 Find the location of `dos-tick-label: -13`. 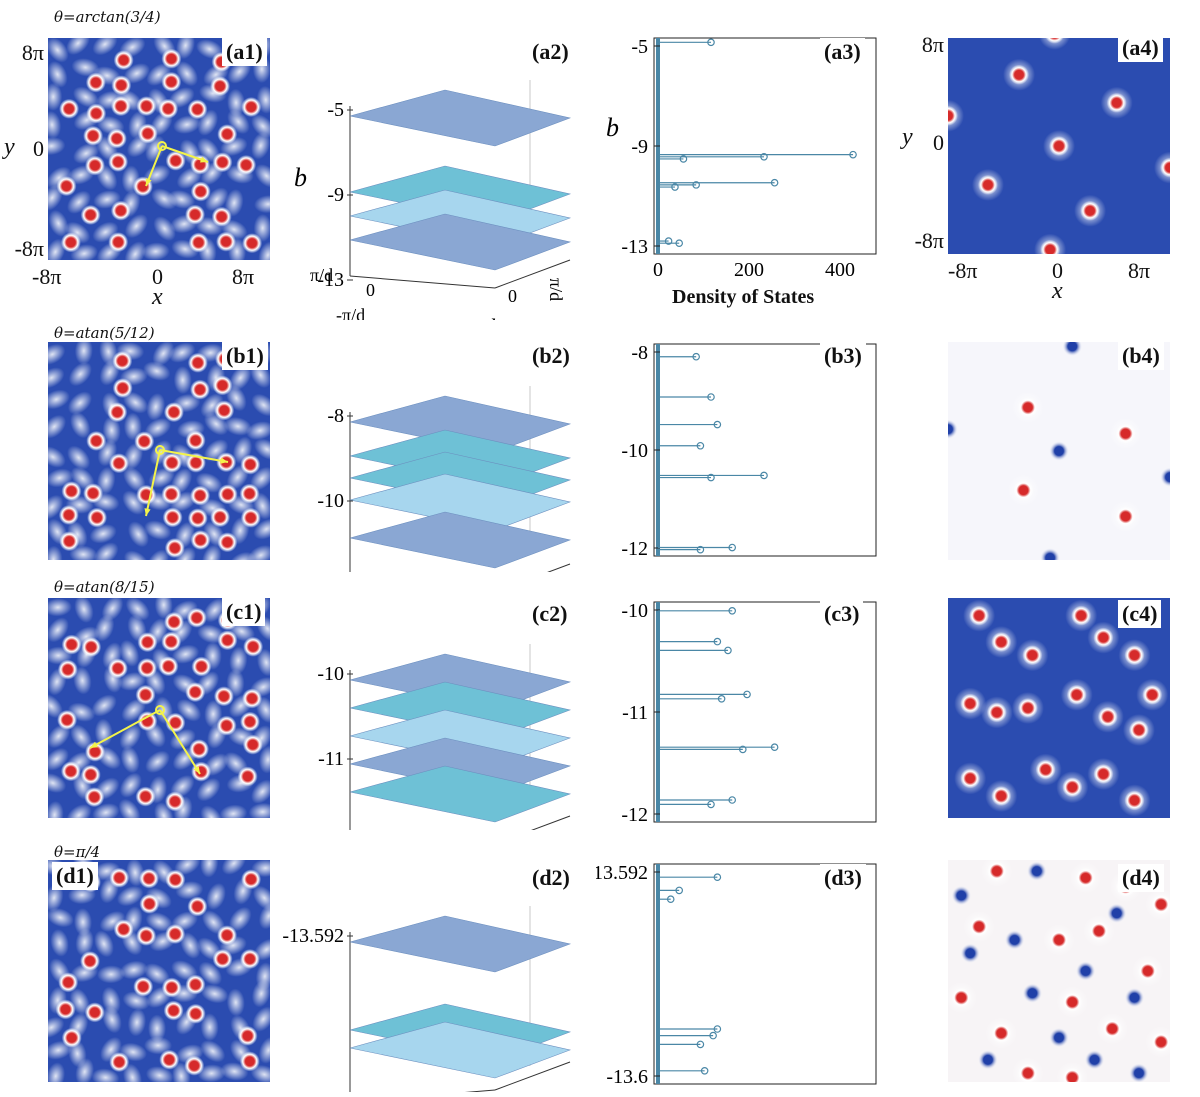

dos-tick-label: -13 is located at coordinates (634, 247).